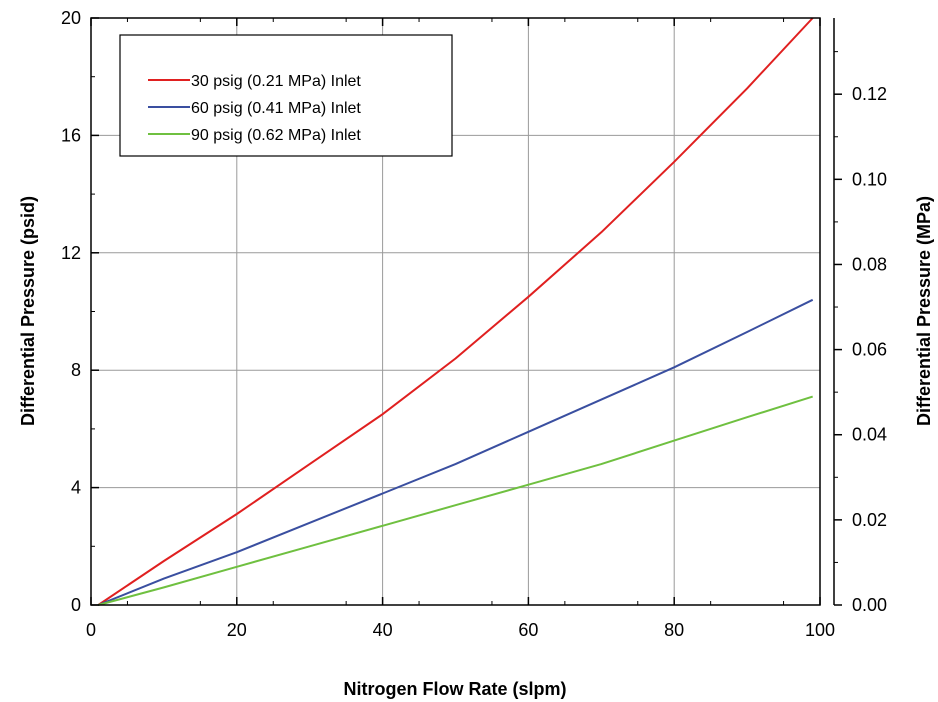  I want to click on y2-tick-label: 0.06, so click(869, 350).